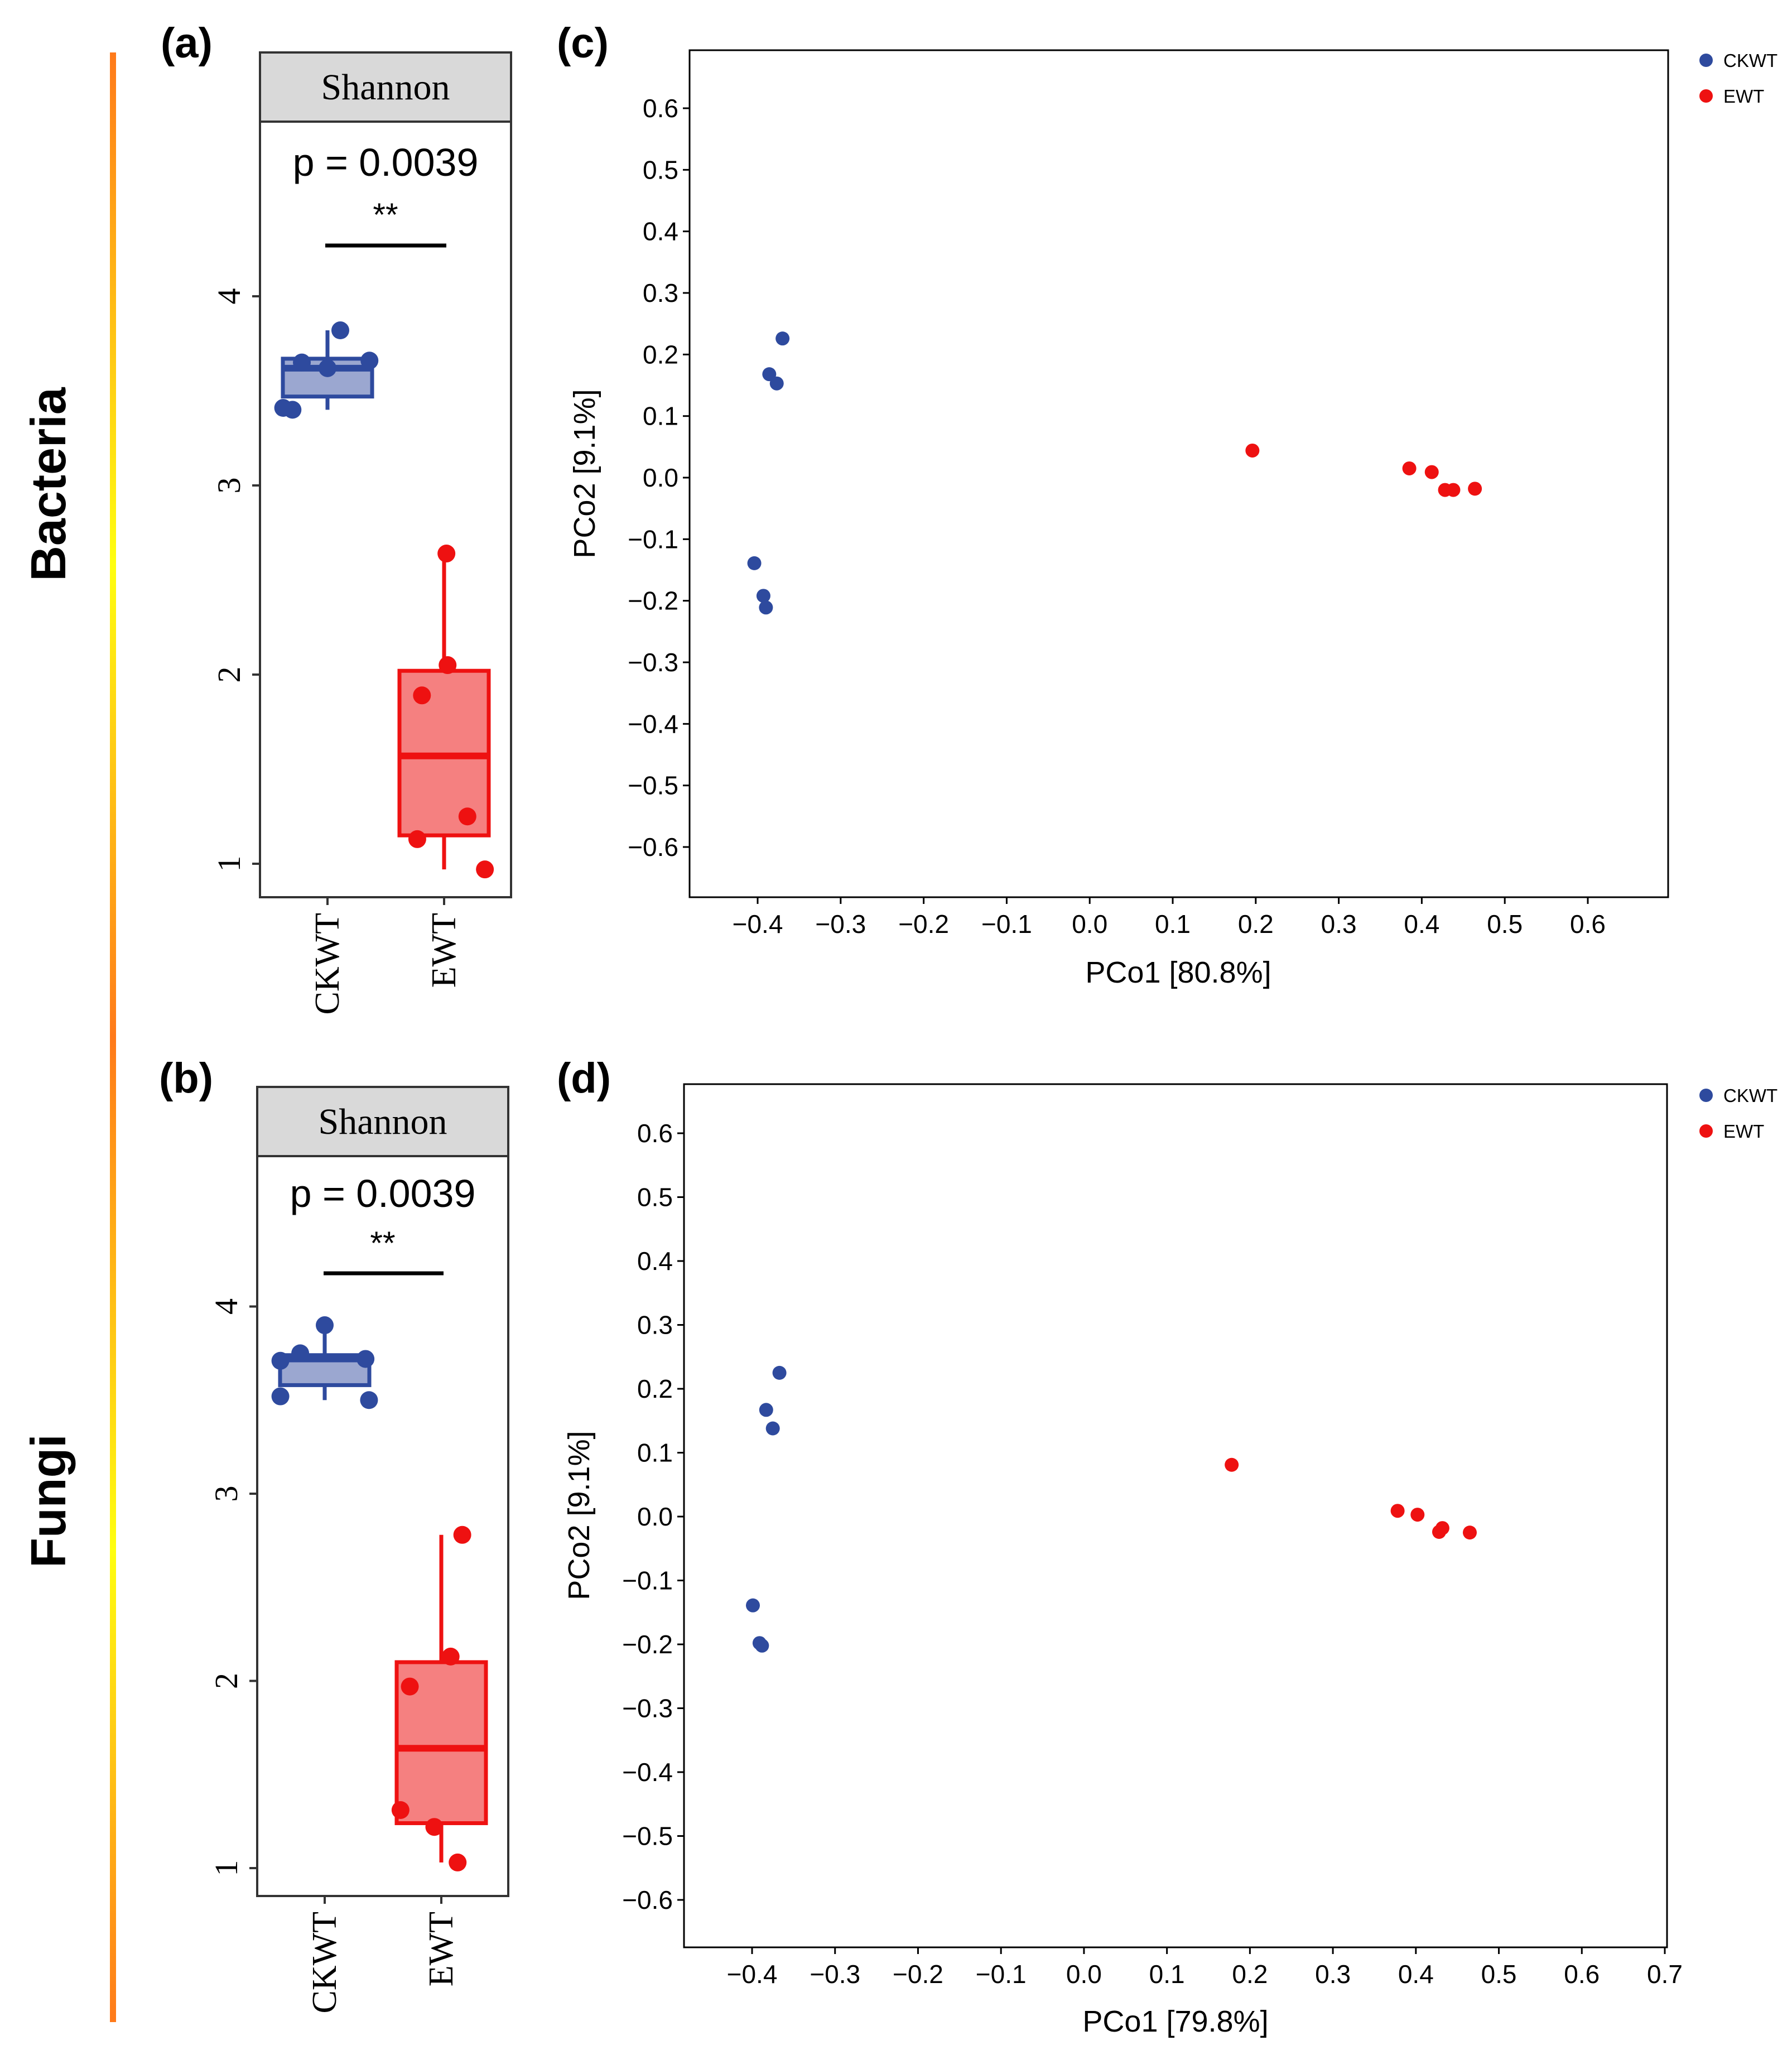  Describe the element at coordinates (186, 1079) in the screenshot. I see `panel-label-b: (b)` at that location.